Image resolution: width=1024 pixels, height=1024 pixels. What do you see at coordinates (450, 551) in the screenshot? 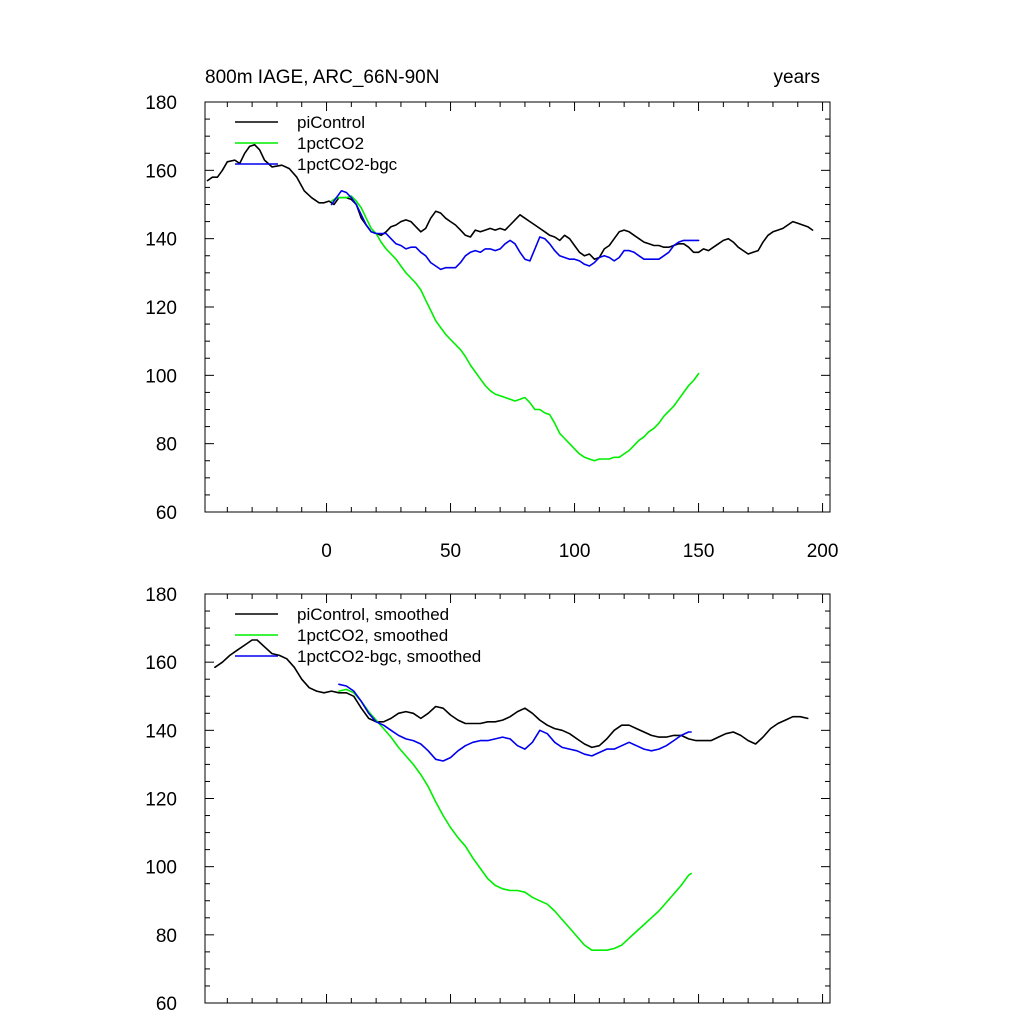
I see `x-tick-label: 50` at bounding box center [450, 551].